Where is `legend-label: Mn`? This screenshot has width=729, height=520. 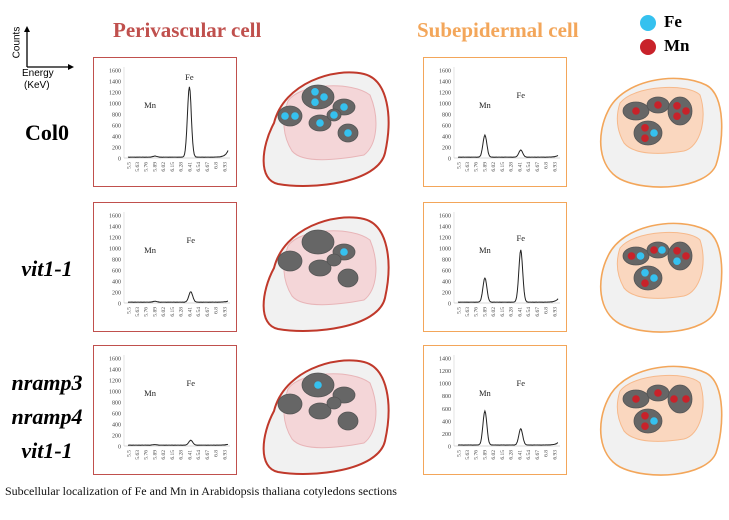
legend-label: Mn is located at coordinates (677, 45).